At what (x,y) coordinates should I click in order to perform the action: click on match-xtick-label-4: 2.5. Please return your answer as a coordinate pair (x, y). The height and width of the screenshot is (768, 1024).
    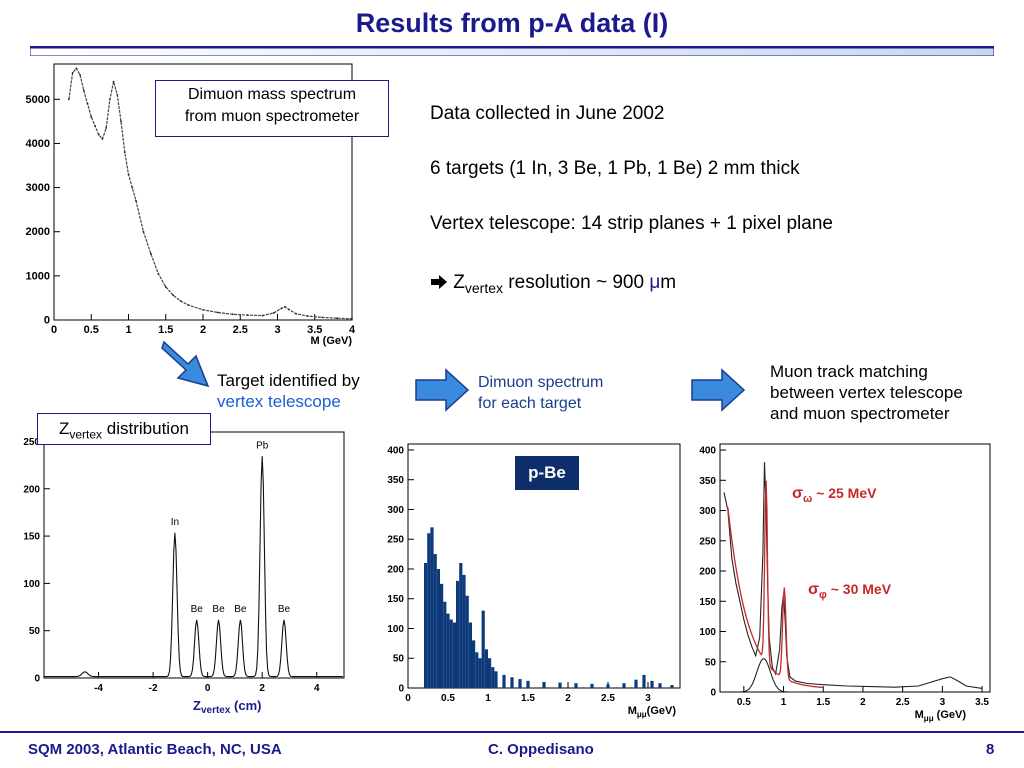
    Looking at the image, I should click on (903, 702).